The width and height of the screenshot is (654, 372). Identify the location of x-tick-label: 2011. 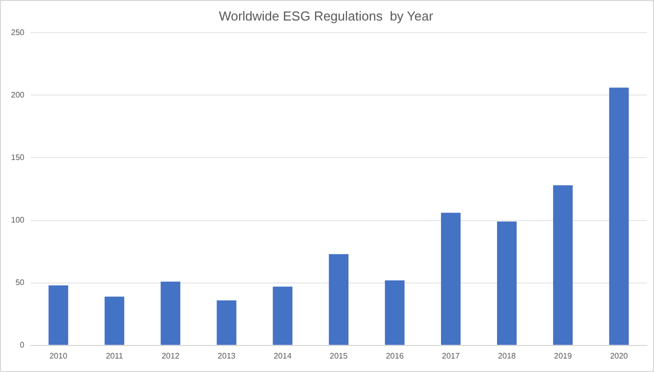
(115, 355).